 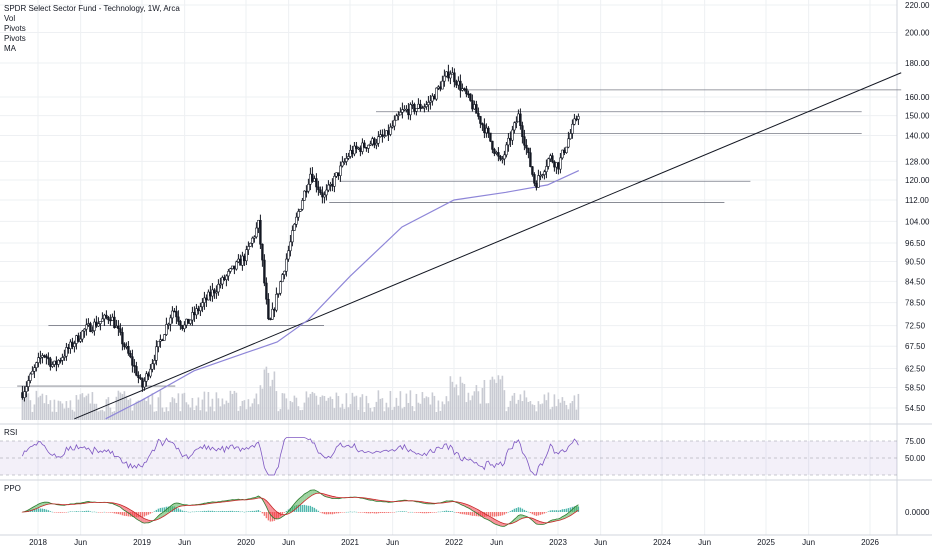 What do you see at coordinates (915, 368) in the screenshot?
I see `y-tick-16: 62.50` at bounding box center [915, 368].